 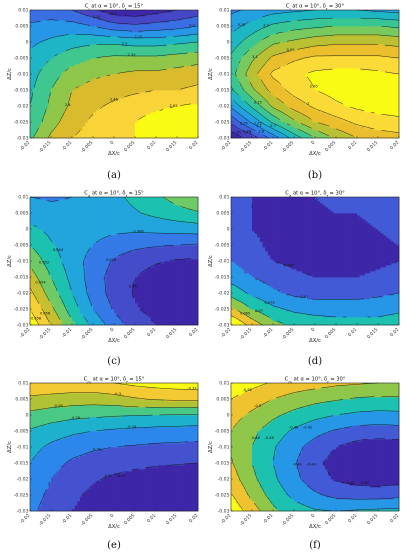 What do you see at coordinates (114, 175) in the screenshot?
I see `panel-label: (a)` at bounding box center [114, 175].